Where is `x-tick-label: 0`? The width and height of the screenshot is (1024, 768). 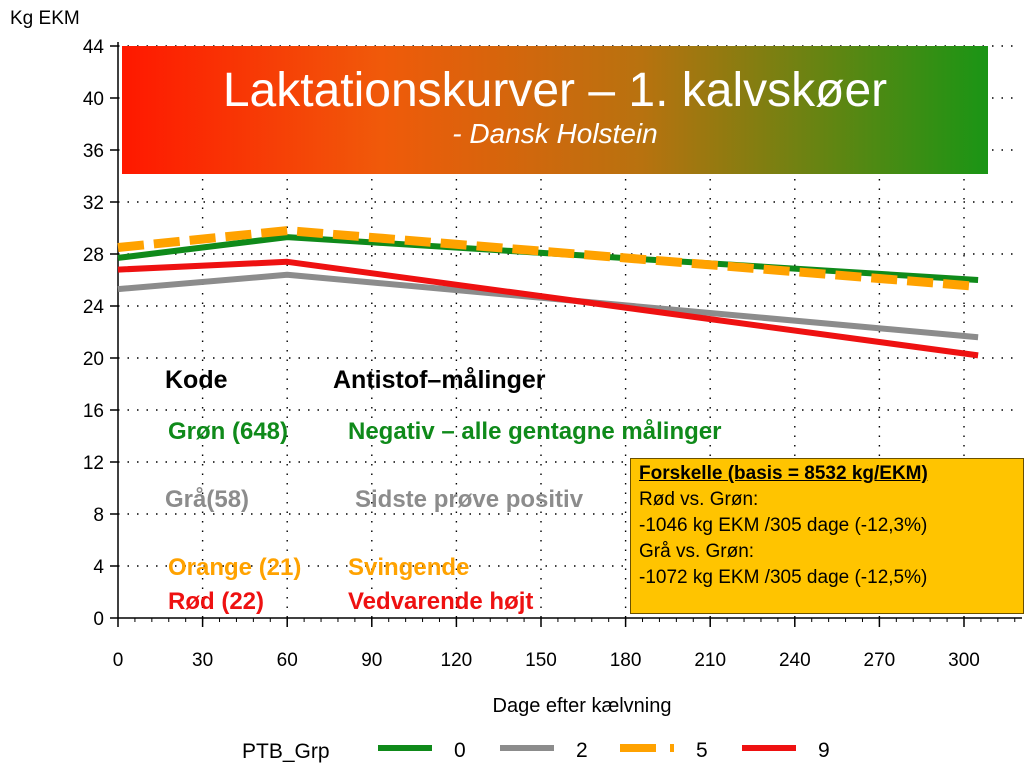 x-tick-label: 0 is located at coordinates (118, 660).